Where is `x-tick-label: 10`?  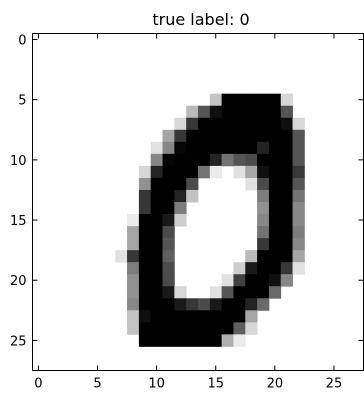 x-tick-label: 10 is located at coordinates (156, 384).